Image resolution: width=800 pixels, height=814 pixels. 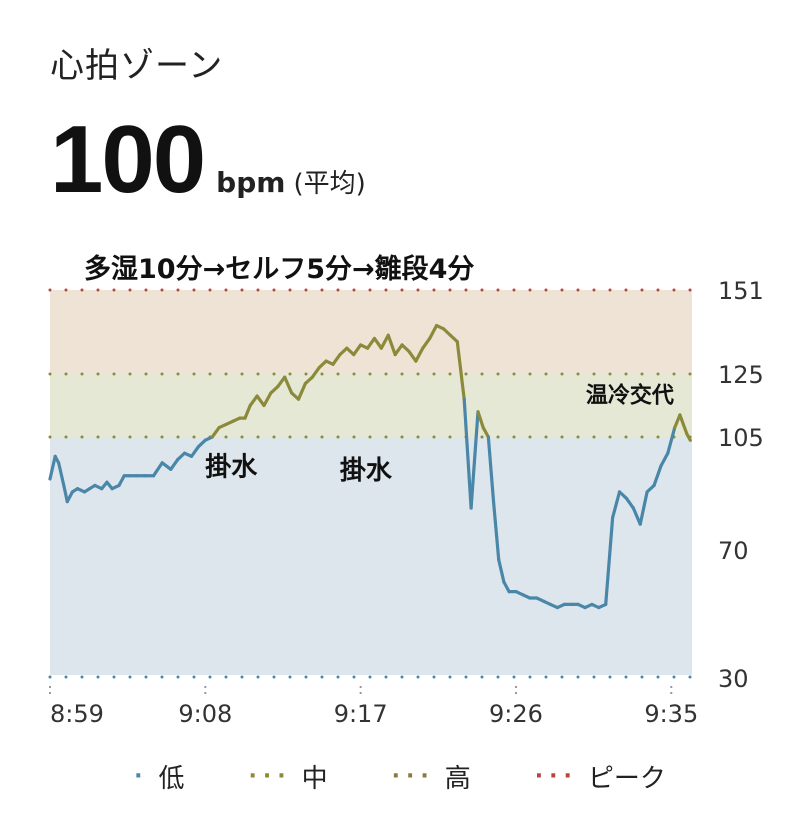 What do you see at coordinates (205, 714) in the screenshot?
I see `x-tick-label: 9:08` at bounding box center [205, 714].